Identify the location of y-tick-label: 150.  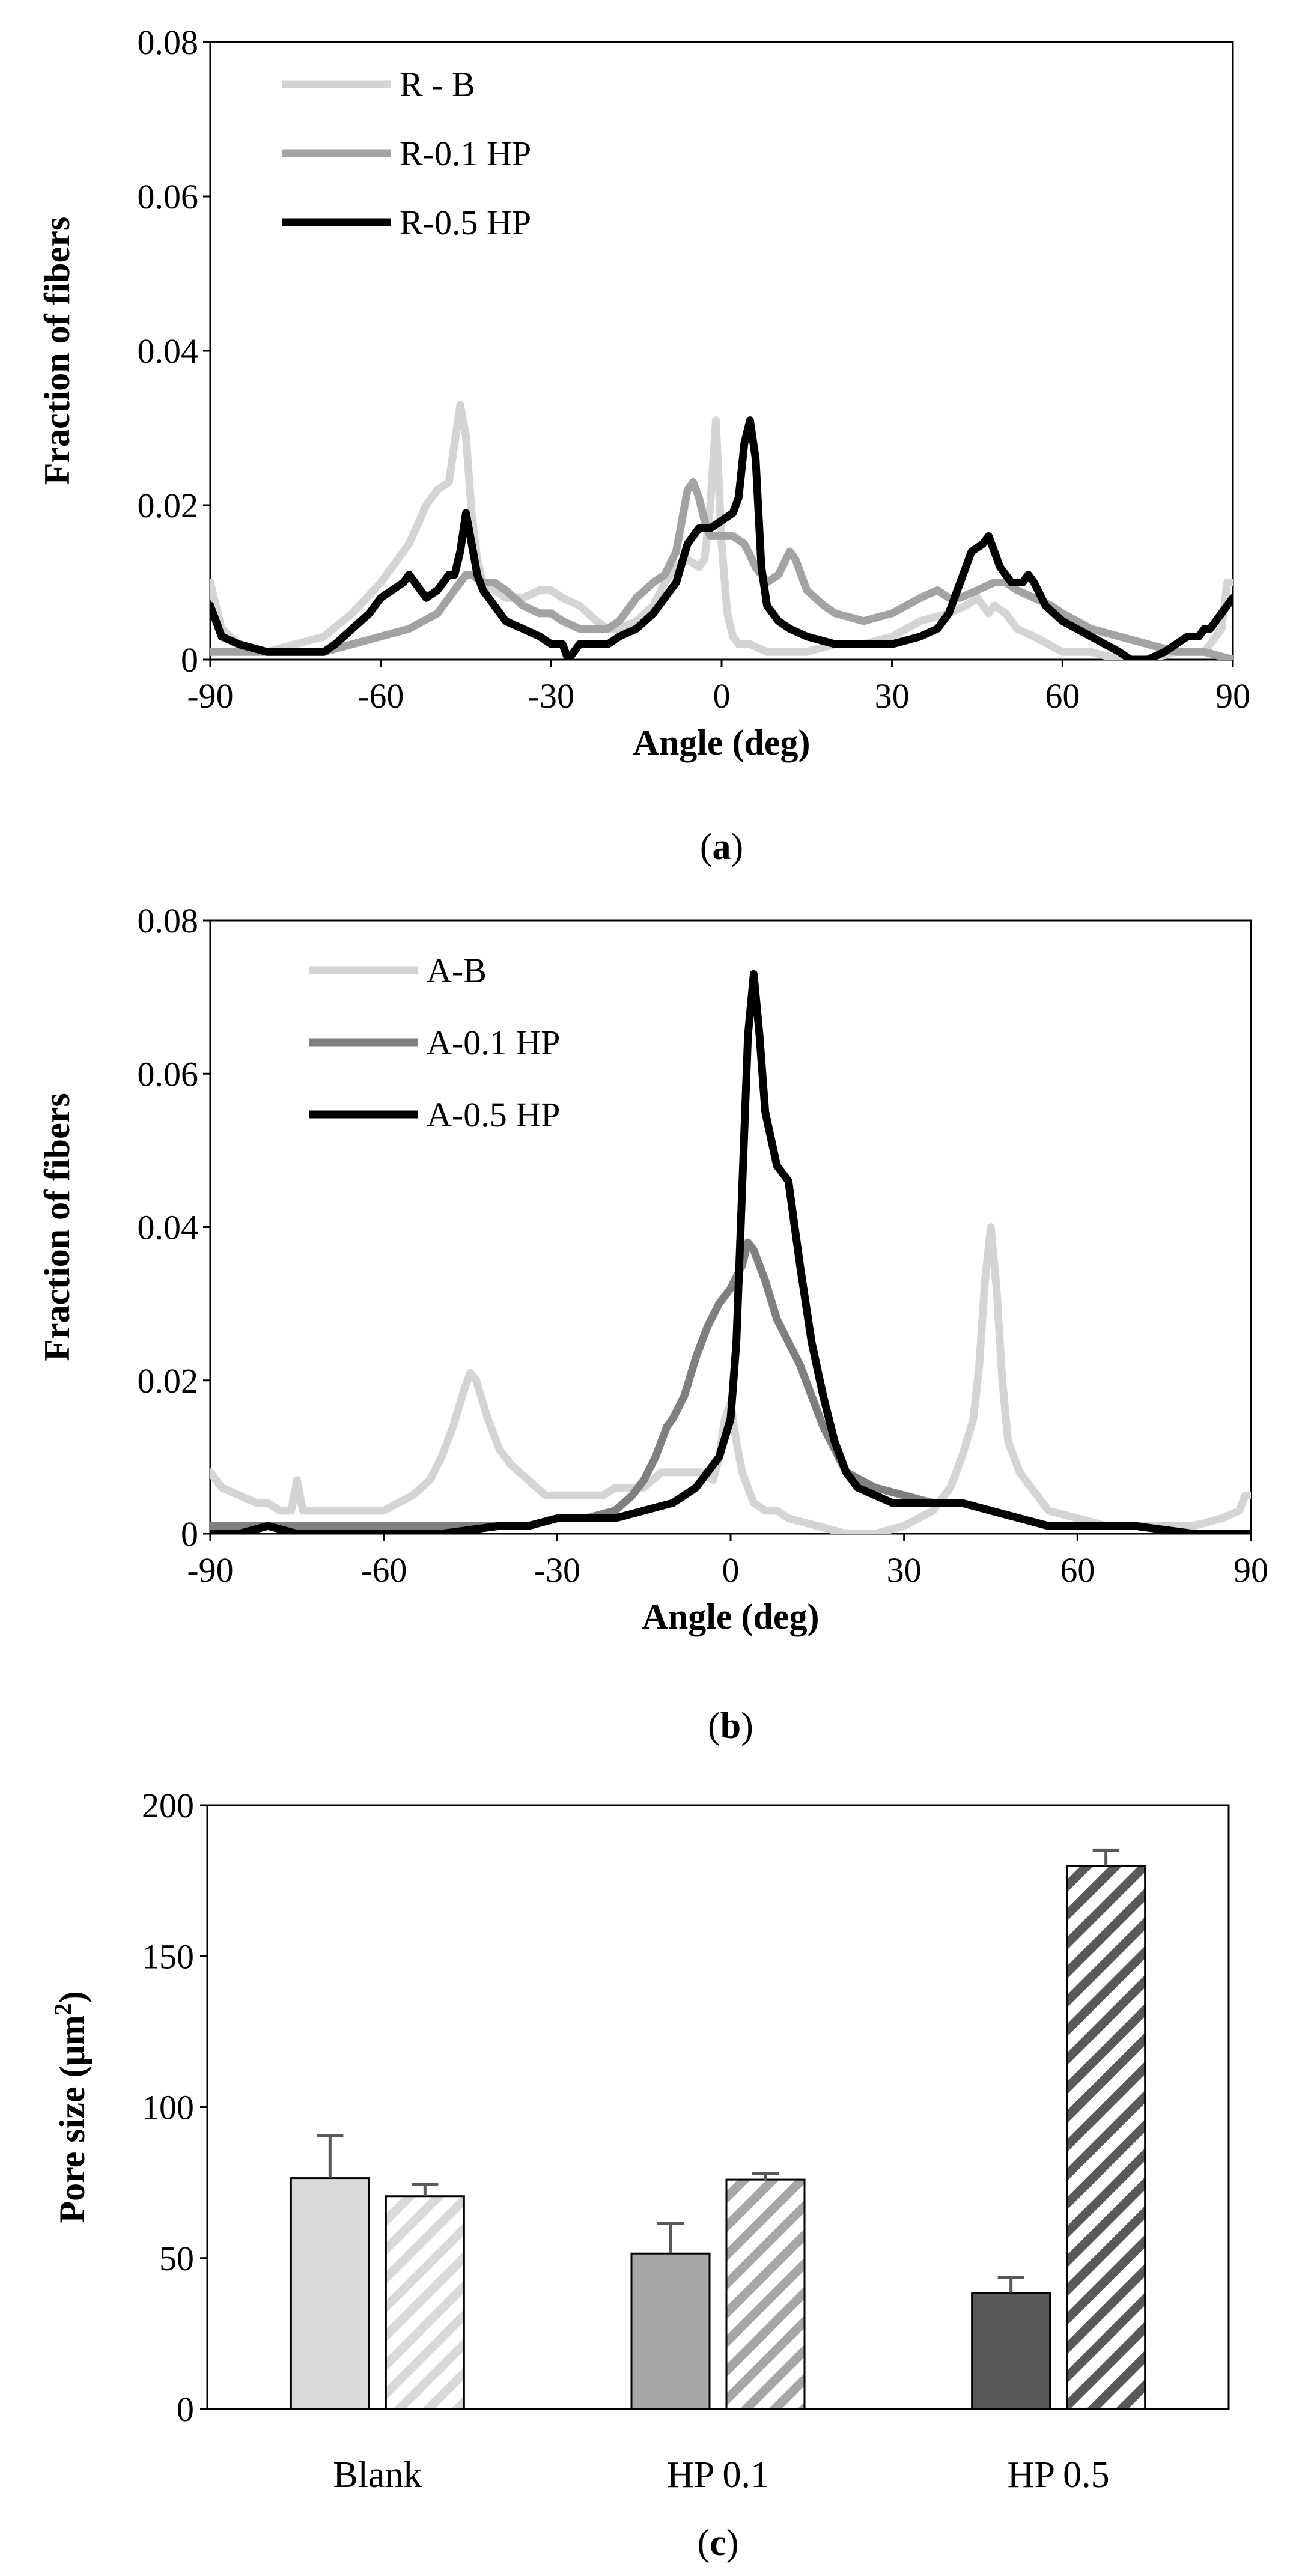
(168, 1956).